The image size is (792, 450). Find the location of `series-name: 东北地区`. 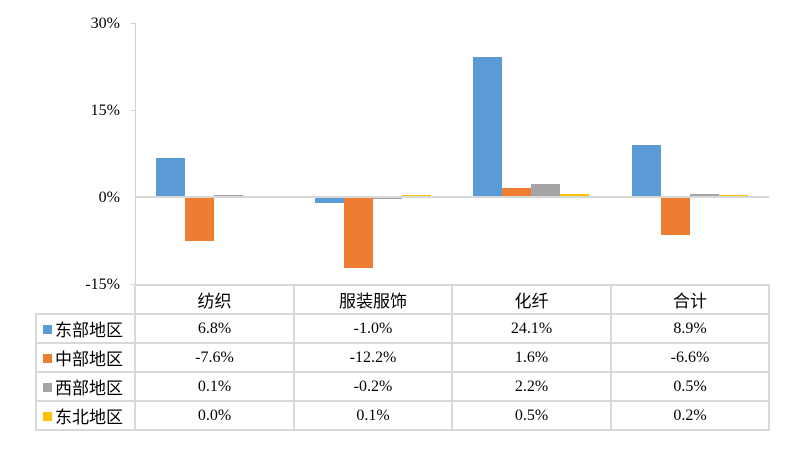

series-name: 东北地区 is located at coordinates (89, 418).